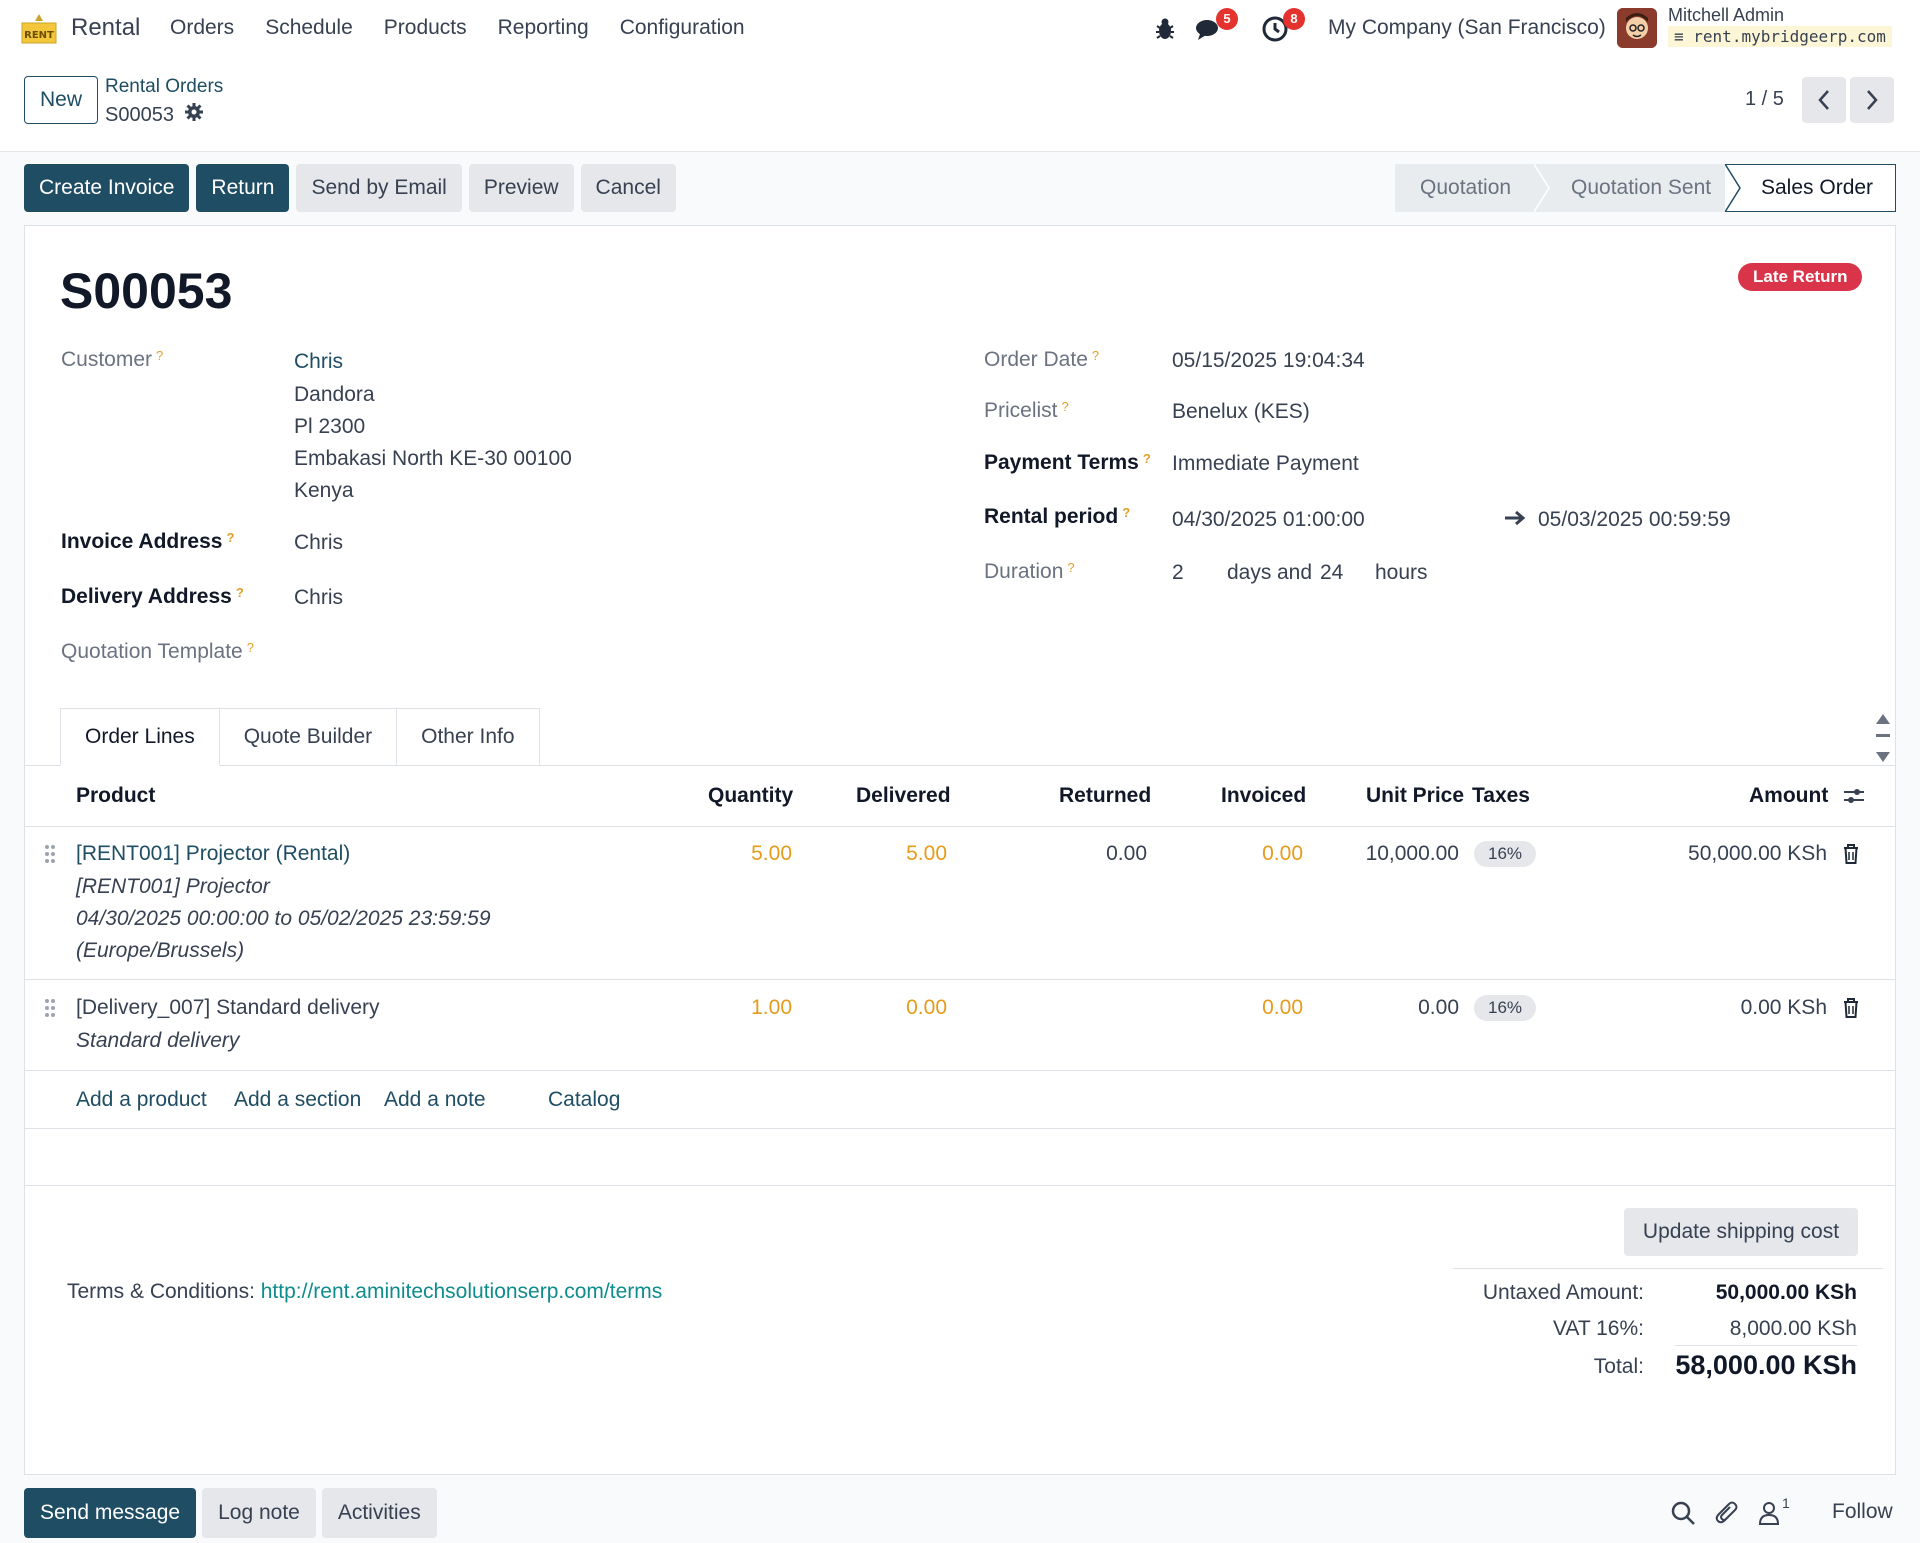 The height and width of the screenshot is (1543, 1920). I want to click on header-invoiced: Invoiced, so click(1264, 795).